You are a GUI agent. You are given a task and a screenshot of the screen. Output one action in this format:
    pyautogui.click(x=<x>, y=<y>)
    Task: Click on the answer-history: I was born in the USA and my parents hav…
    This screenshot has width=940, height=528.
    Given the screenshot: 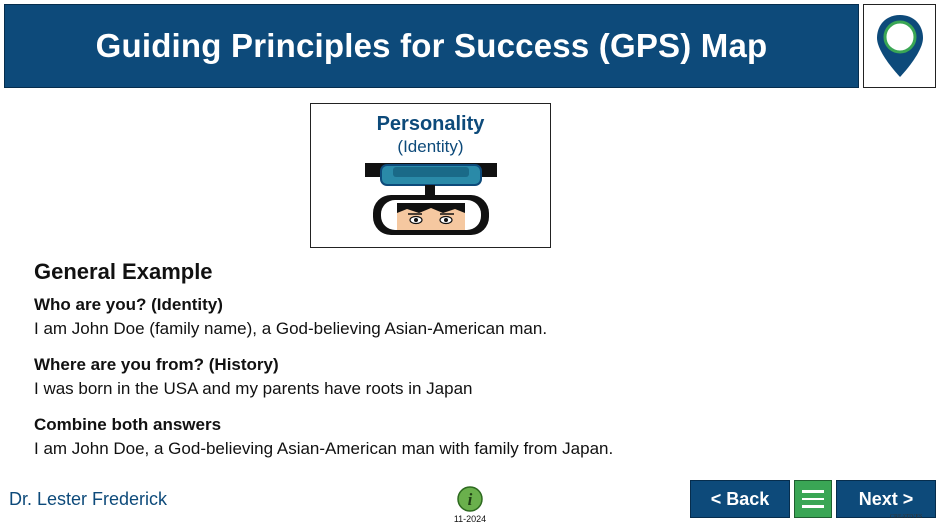 What is the action you would take?
    pyautogui.click(x=253, y=388)
    